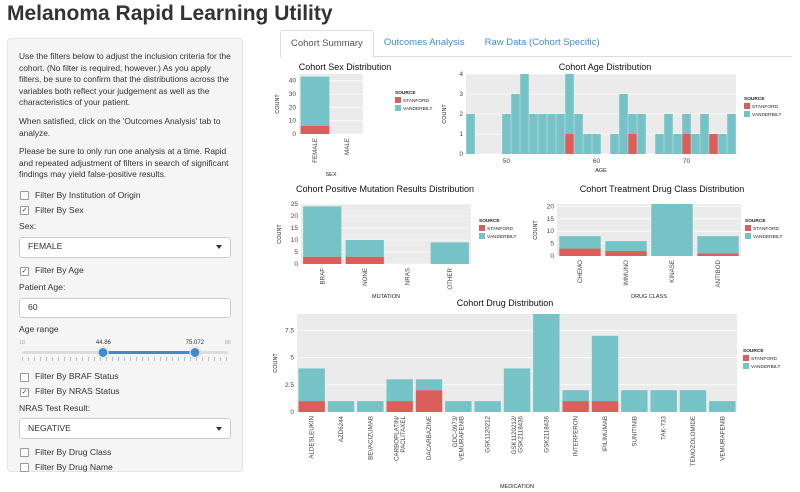 This screenshot has height=492, width=800. Describe the element at coordinates (505, 303) in the screenshot. I see `chart-title: Cohort Drug Distribution` at that location.